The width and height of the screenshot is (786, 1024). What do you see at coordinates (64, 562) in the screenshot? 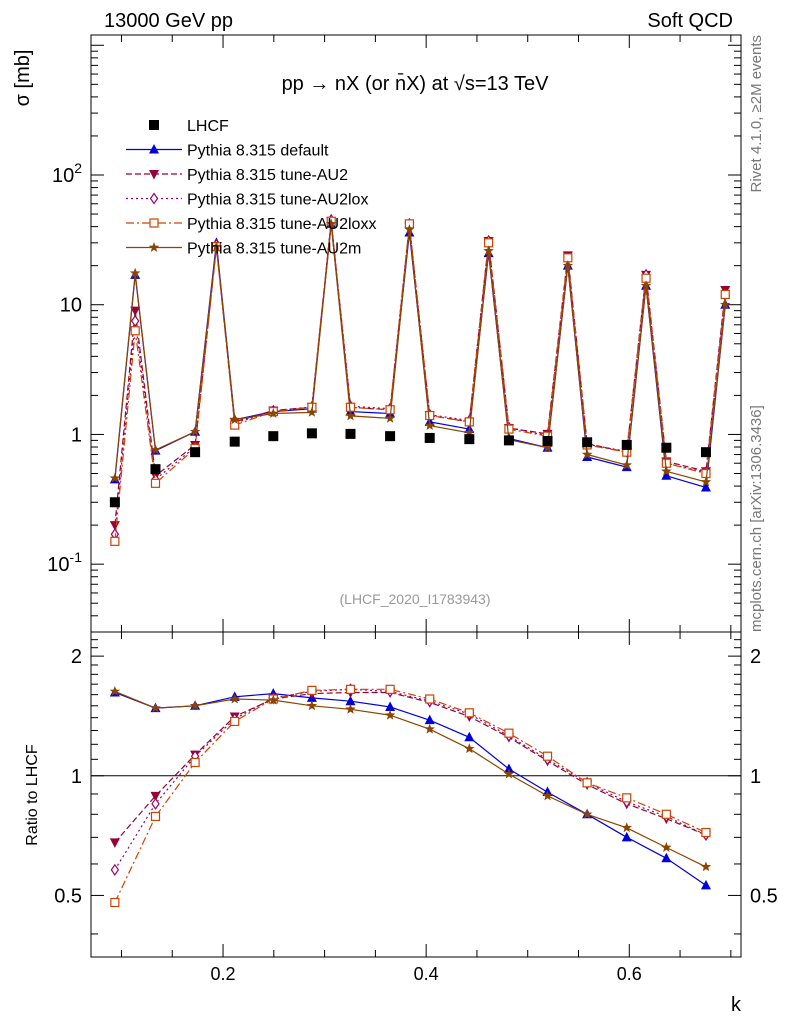
I see `y-tick-label: 10-1` at bounding box center [64, 562].